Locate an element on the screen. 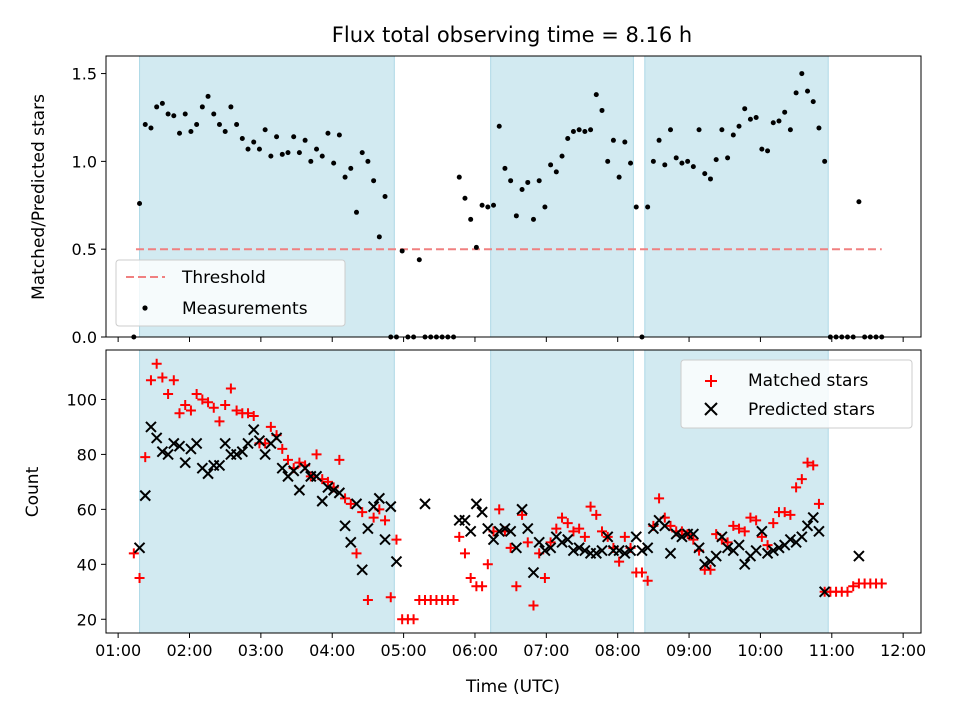 The image size is (960, 720). bottom-y-ticks: 20 40 60 80 100 is located at coordinates (86, 509).